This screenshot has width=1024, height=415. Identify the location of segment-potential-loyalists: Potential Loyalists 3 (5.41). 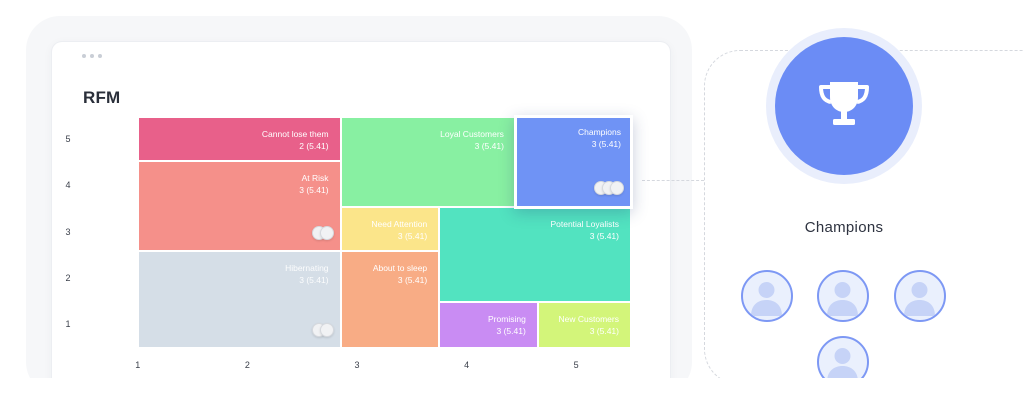
(535, 254).